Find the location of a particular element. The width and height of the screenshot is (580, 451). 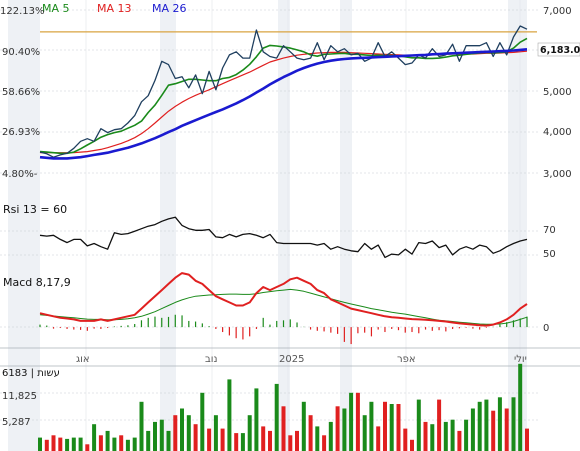

x-axis: אוג נוב 2025 אפר יולי is located at coordinates (301, 359).